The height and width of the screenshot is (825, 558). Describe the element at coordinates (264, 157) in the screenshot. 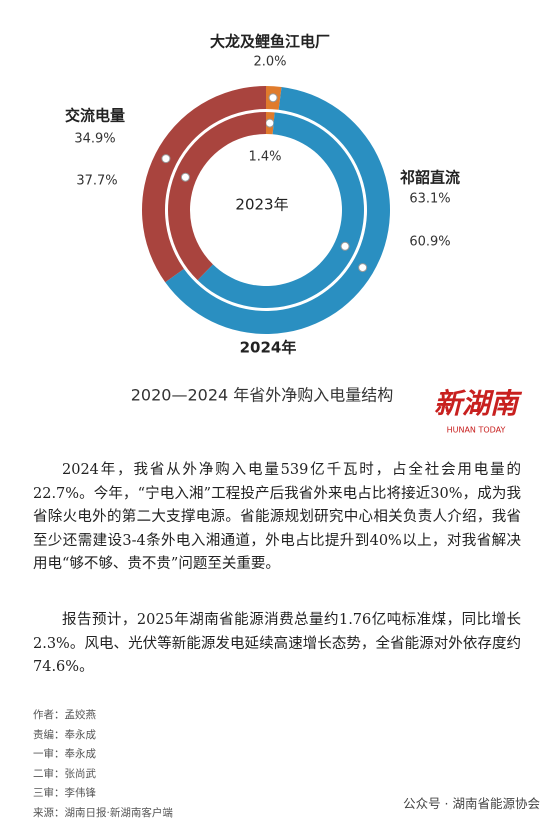

I see `value-label: 1.4%` at that location.